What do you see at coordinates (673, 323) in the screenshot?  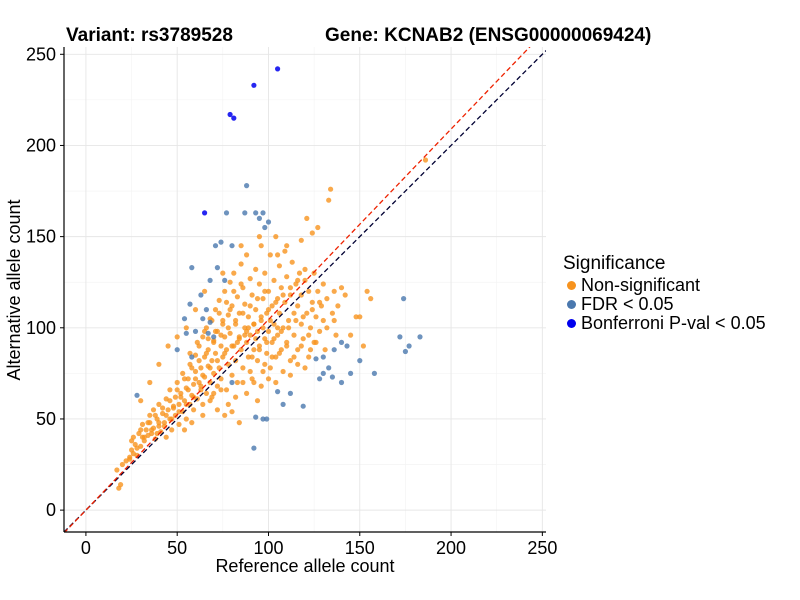 I see `legend-label: Bonferroni P-val < 0.05` at bounding box center [673, 323].